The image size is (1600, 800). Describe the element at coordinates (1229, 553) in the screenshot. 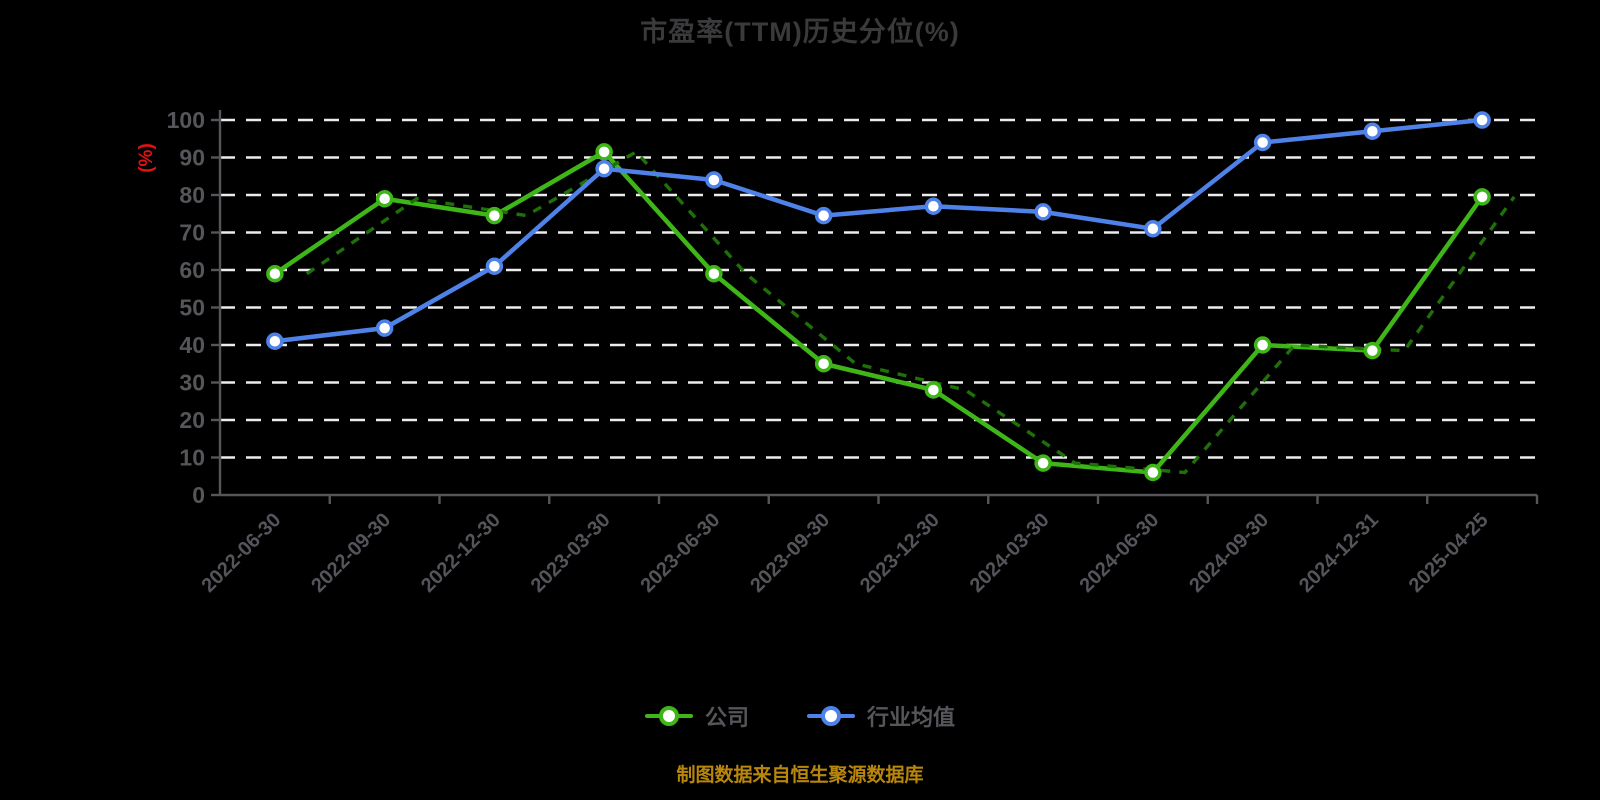

I see `x-tick-label: 2024-09-30` at that location.